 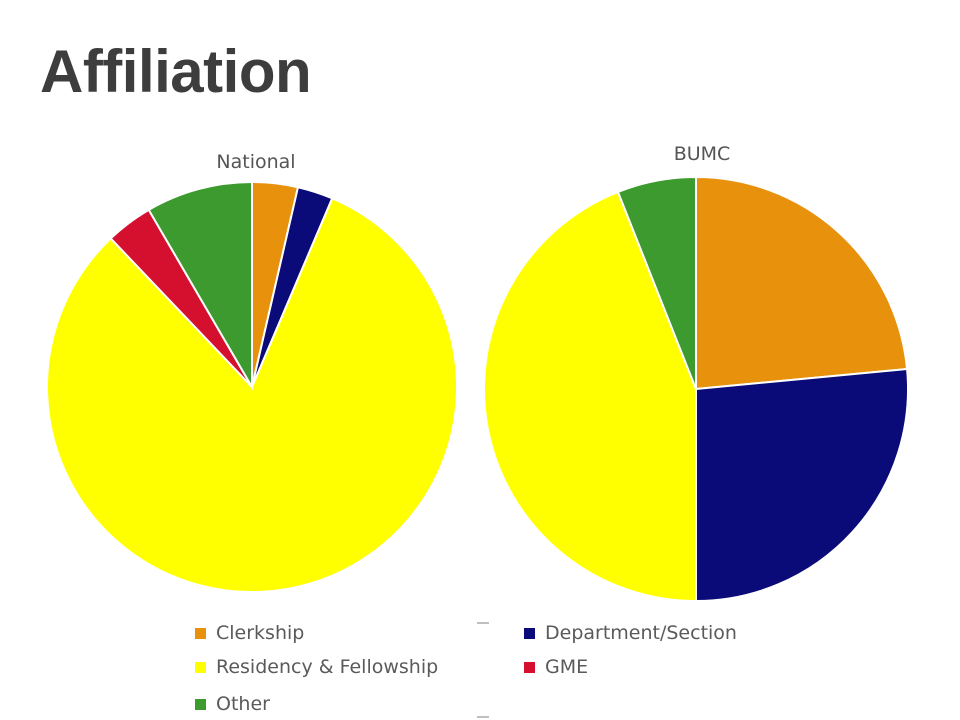 I want to click on pie-slice-bumc-clerkship, so click(x=802, y=283).